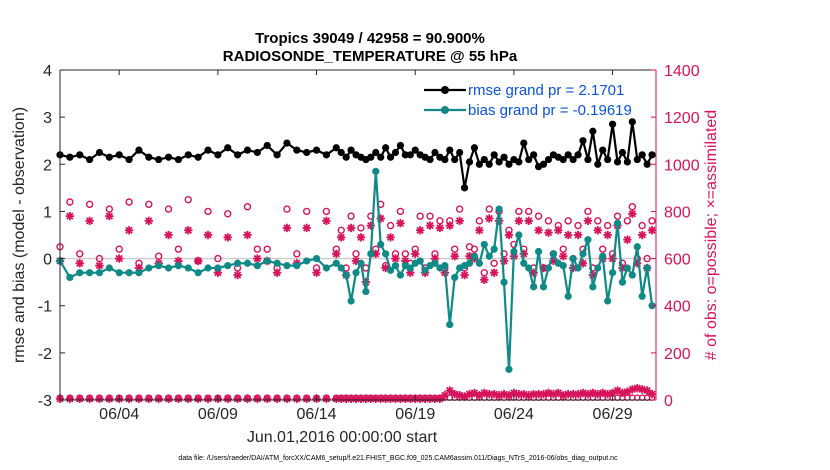 This screenshot has width=830, height=470. I want to click on x-tick-label: 06/04, so click(119, 414).